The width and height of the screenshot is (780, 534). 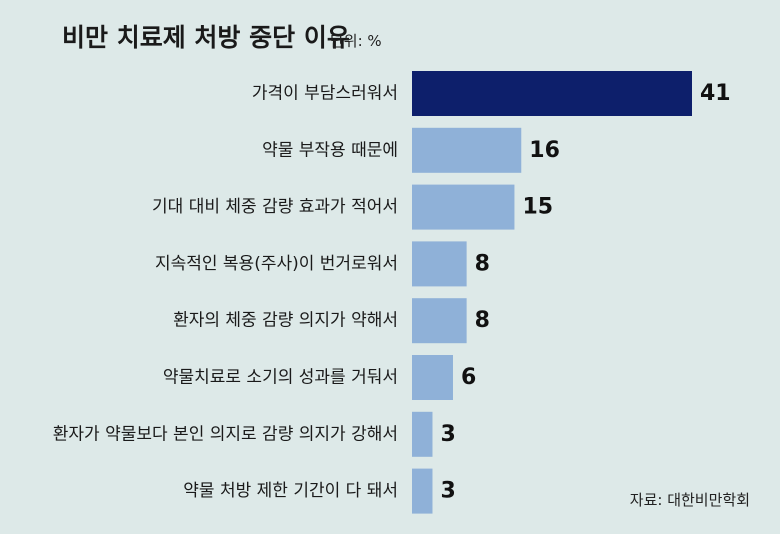 What do you see at coordinates (290, 491) in the screenshot?
I see `category-label-8: 약물 처방 제한 기간이 다 돼서` at bounding box center [290, 491].